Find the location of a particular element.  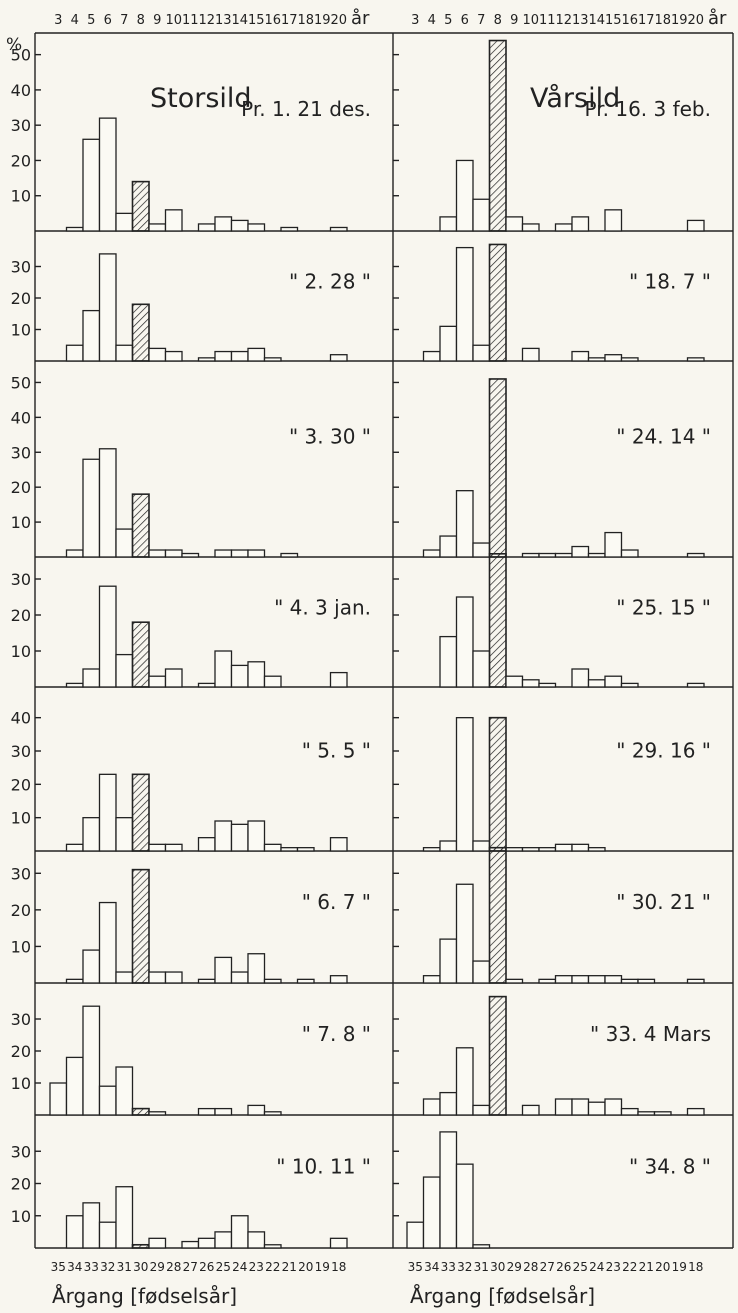

sample-label: " 7. 8 " is located at coordinates (336, 1034).